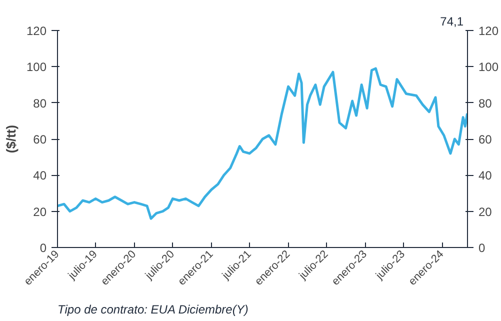 The width and height of the screenshot is (501, 321). Describe the element at coordinates (43, 248) in the screenshot. I see `y-tick-label: 0` at that location.